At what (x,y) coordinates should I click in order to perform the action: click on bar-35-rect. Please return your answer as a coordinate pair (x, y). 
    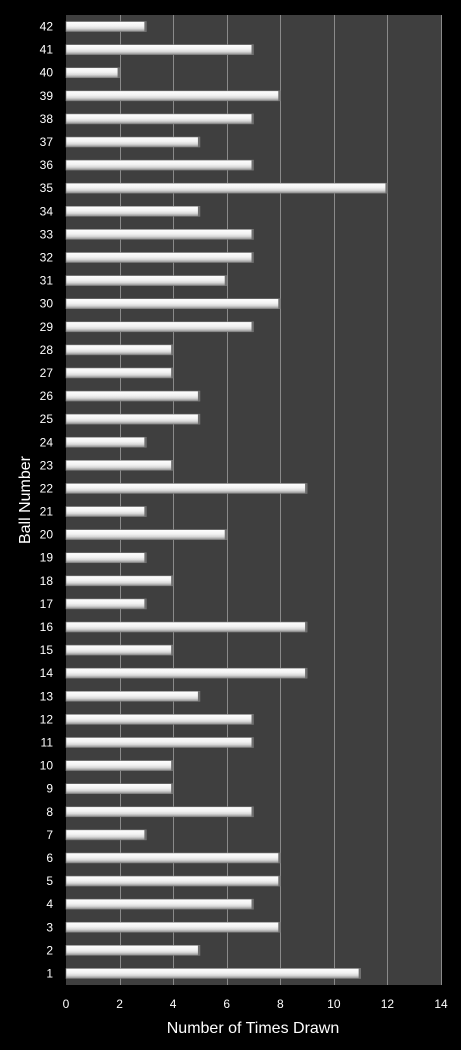
    Looking at the image, I should click on (226, 188).